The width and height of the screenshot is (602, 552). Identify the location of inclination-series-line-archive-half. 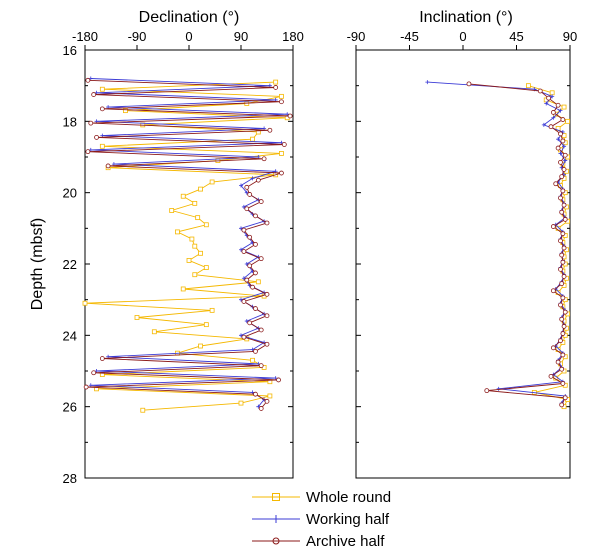
(517, 244).